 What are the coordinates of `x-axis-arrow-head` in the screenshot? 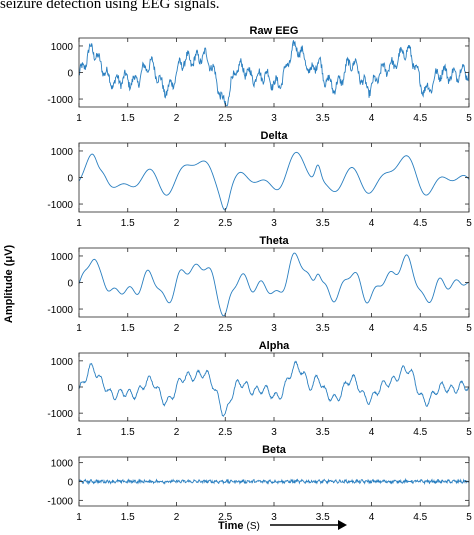 It's located at (342, 525).